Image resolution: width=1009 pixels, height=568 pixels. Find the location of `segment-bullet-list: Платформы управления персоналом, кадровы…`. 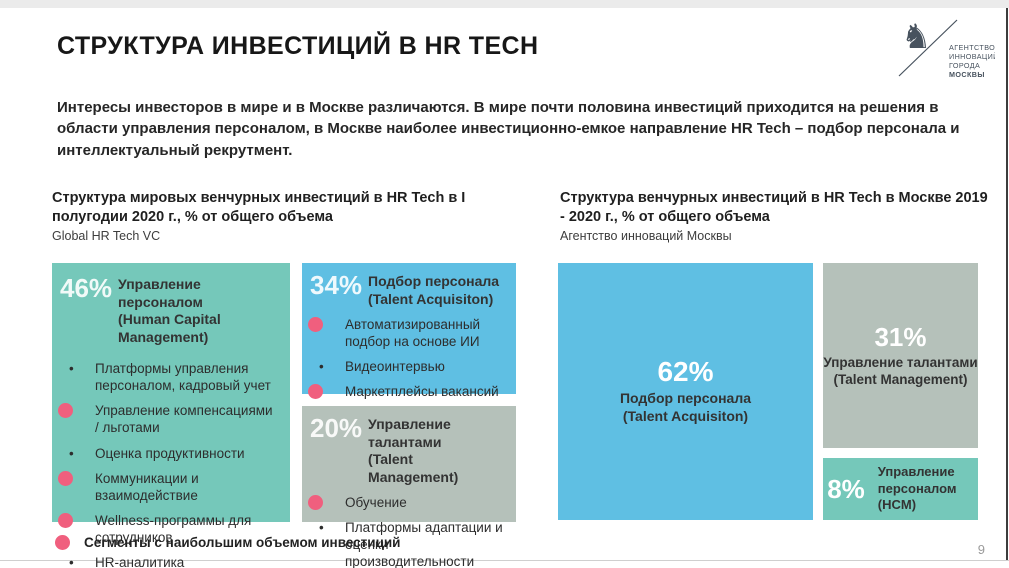

segment-bullet-list: Платформы управления персоналом, кадровы… is located at coordinates (169, 464).